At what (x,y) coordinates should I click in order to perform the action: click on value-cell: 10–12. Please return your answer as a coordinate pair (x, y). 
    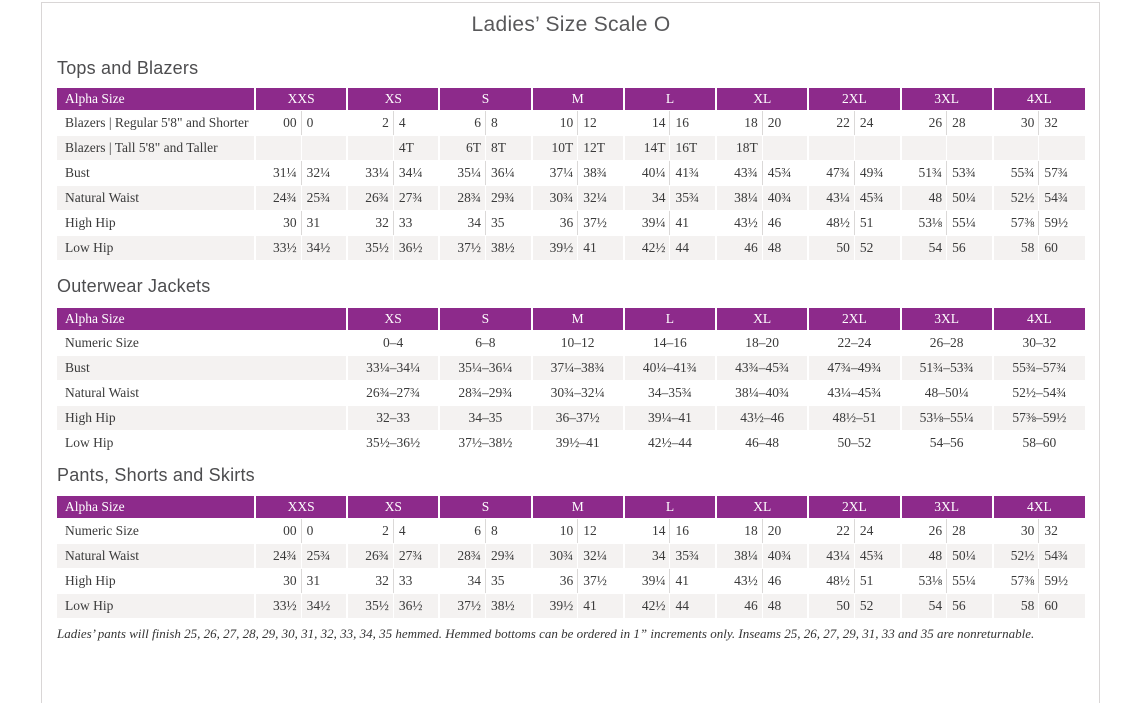
    Looking at the image, I should click on (577, 343).